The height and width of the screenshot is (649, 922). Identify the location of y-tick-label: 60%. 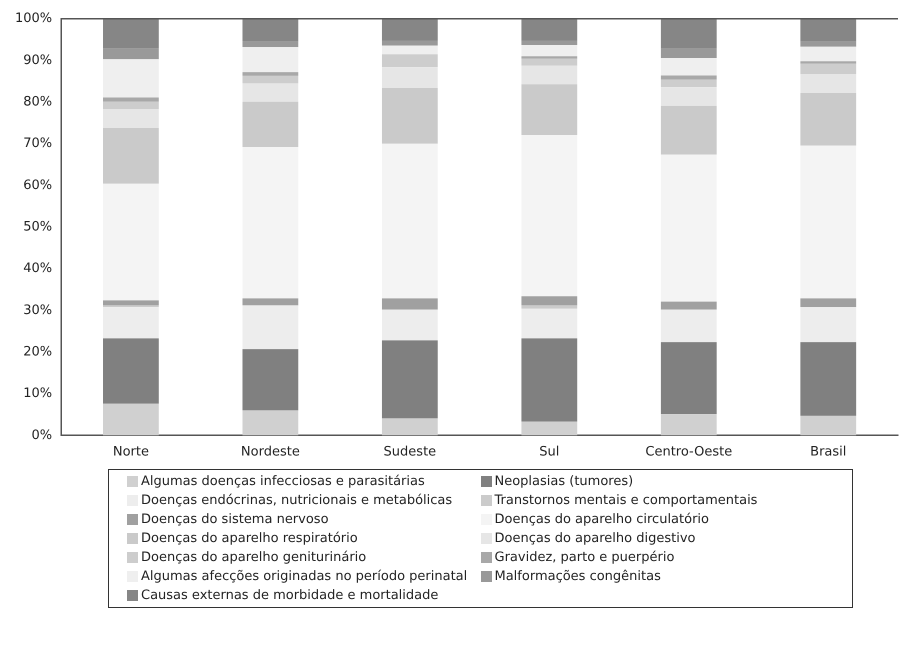
(37, 185).